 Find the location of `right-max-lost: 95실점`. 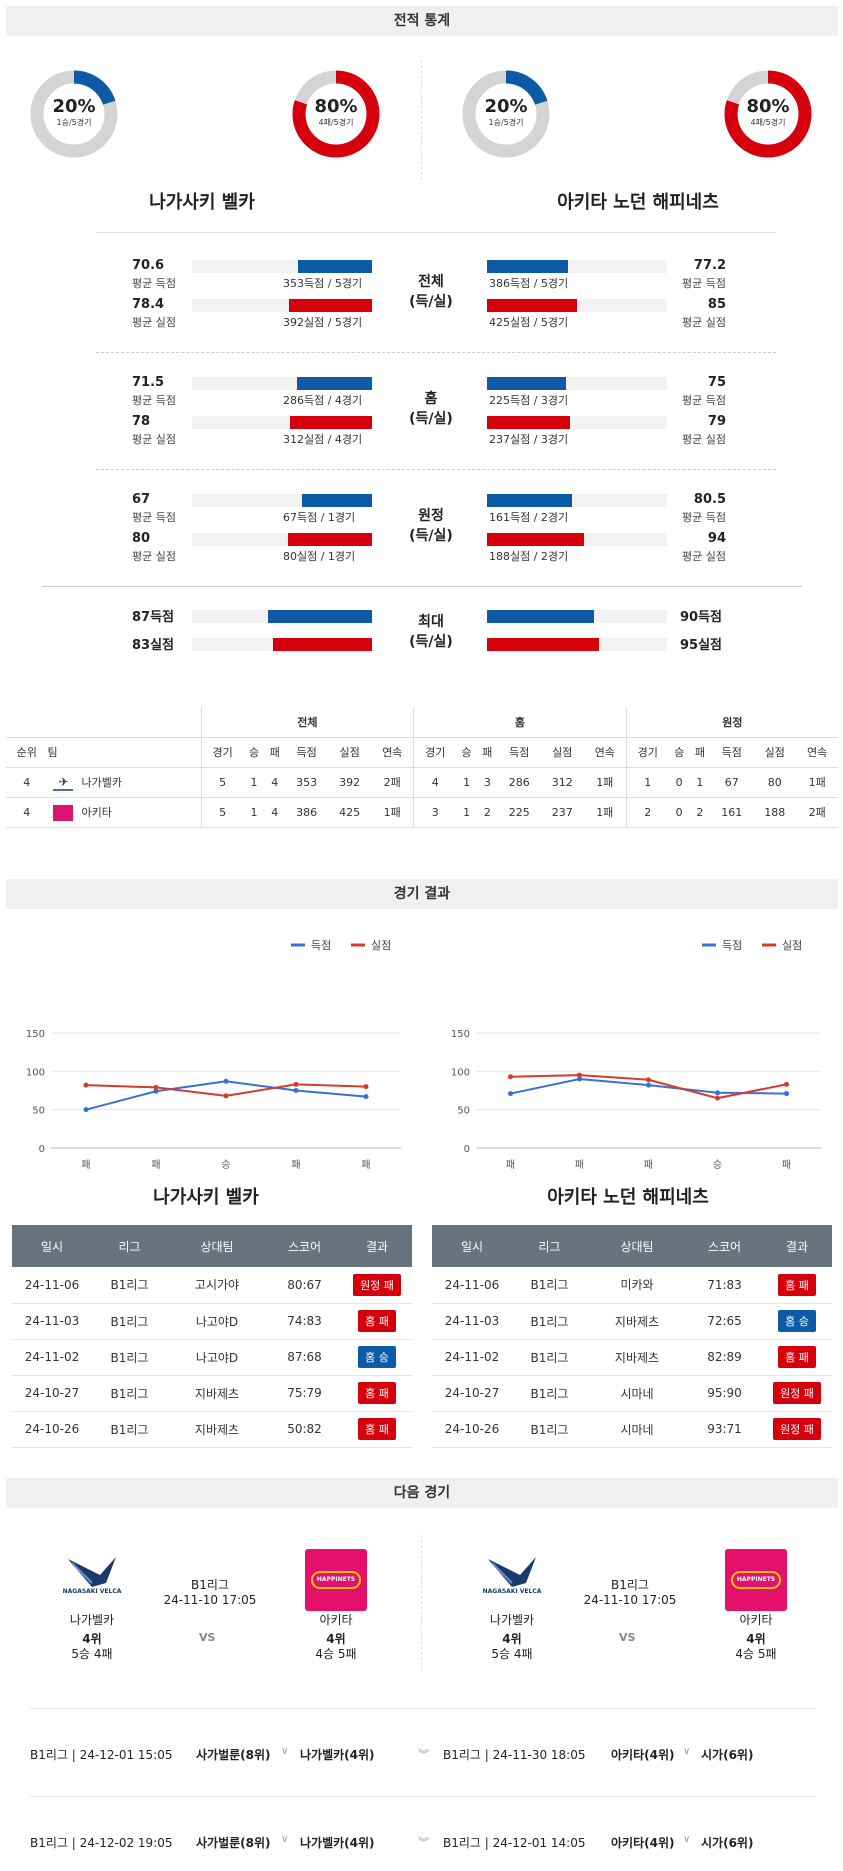

right-max-lost: 95실점 is located at coordinates (701, 645).